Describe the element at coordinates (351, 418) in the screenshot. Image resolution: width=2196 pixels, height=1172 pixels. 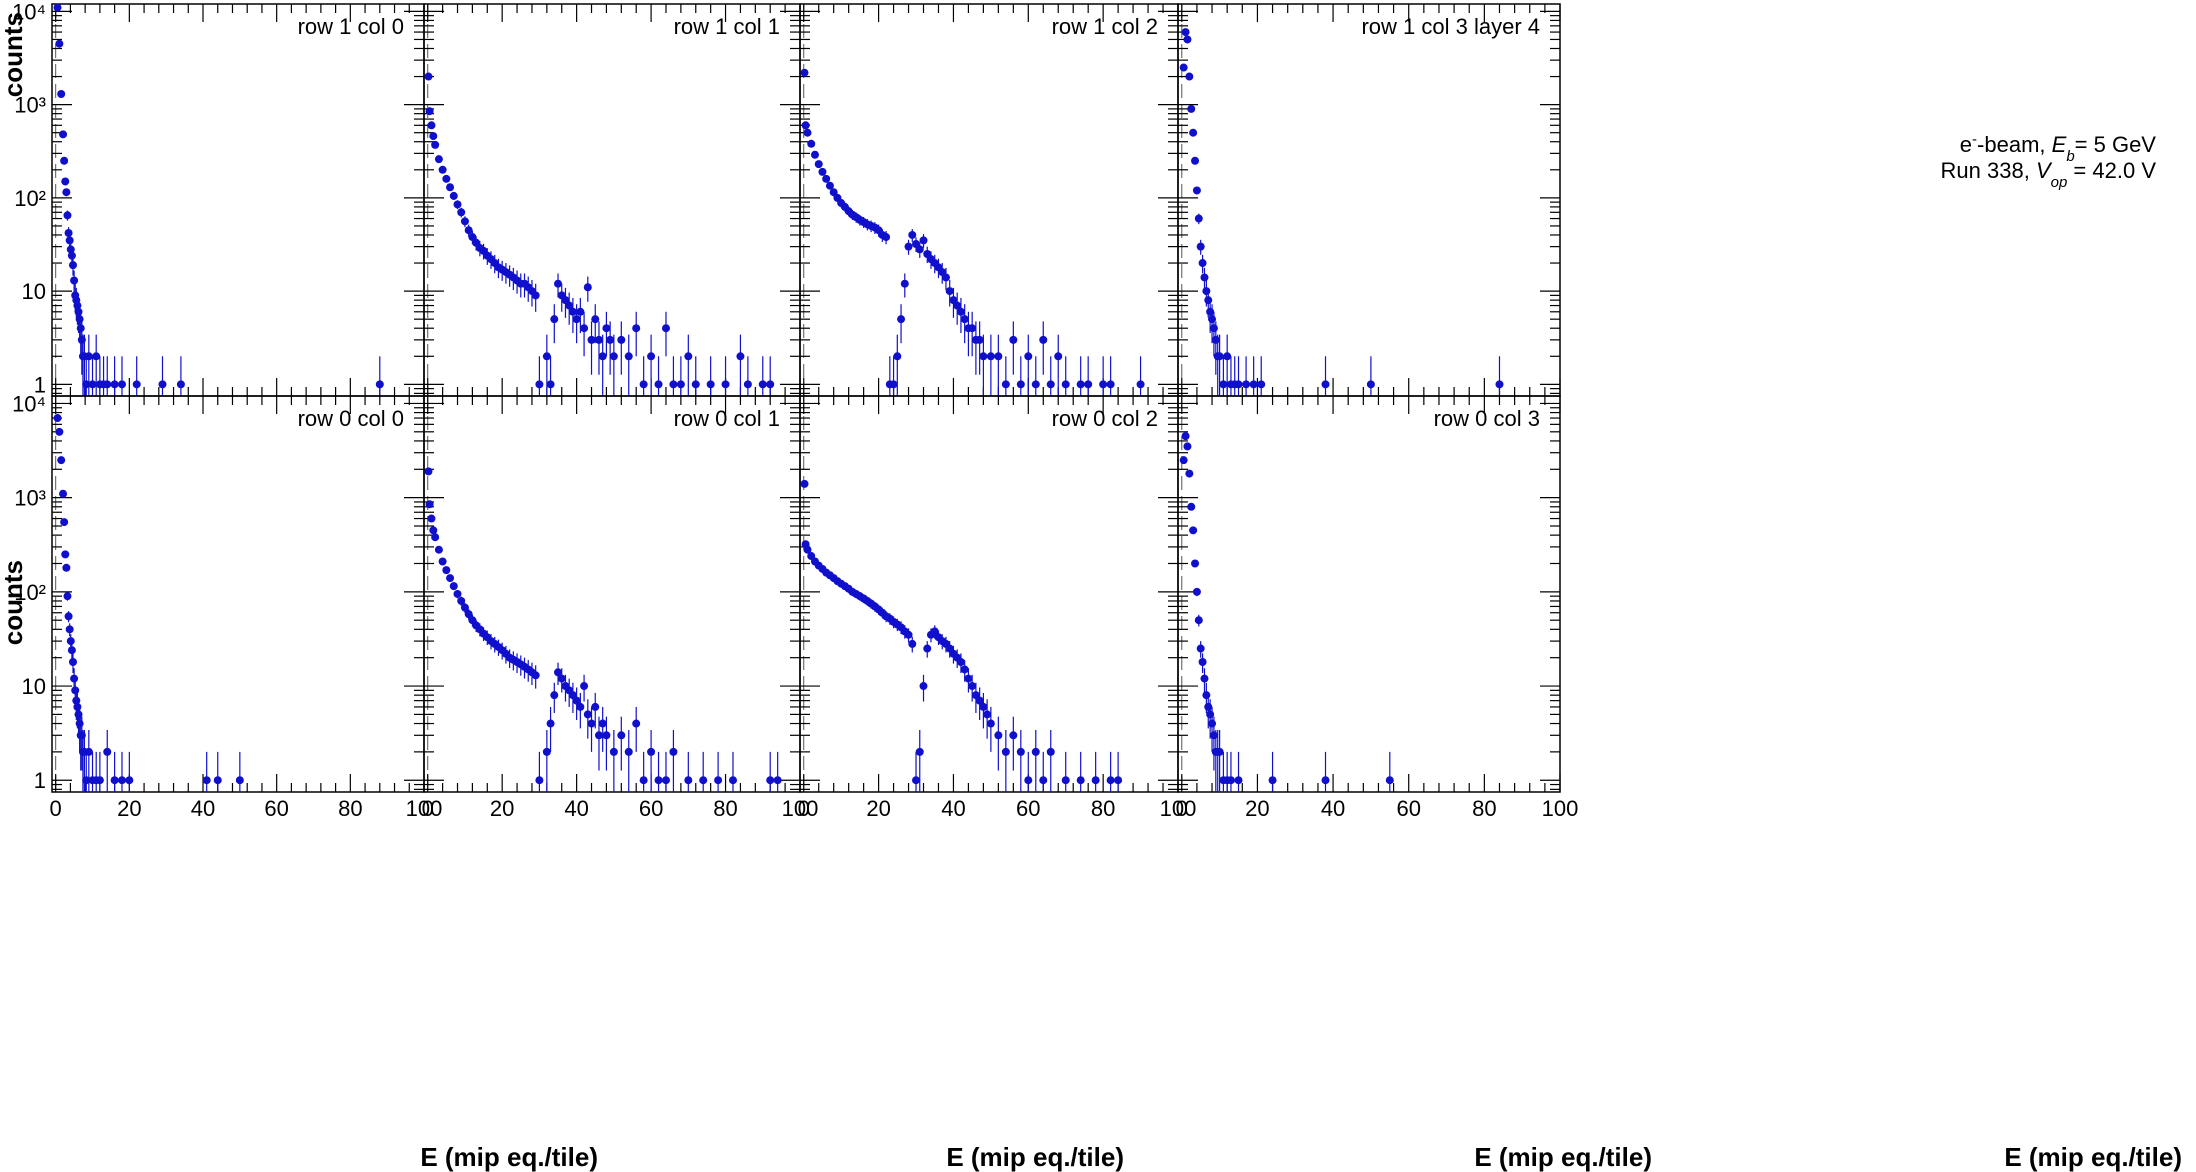
I see `panel-label: row 0 col 0` at that location.